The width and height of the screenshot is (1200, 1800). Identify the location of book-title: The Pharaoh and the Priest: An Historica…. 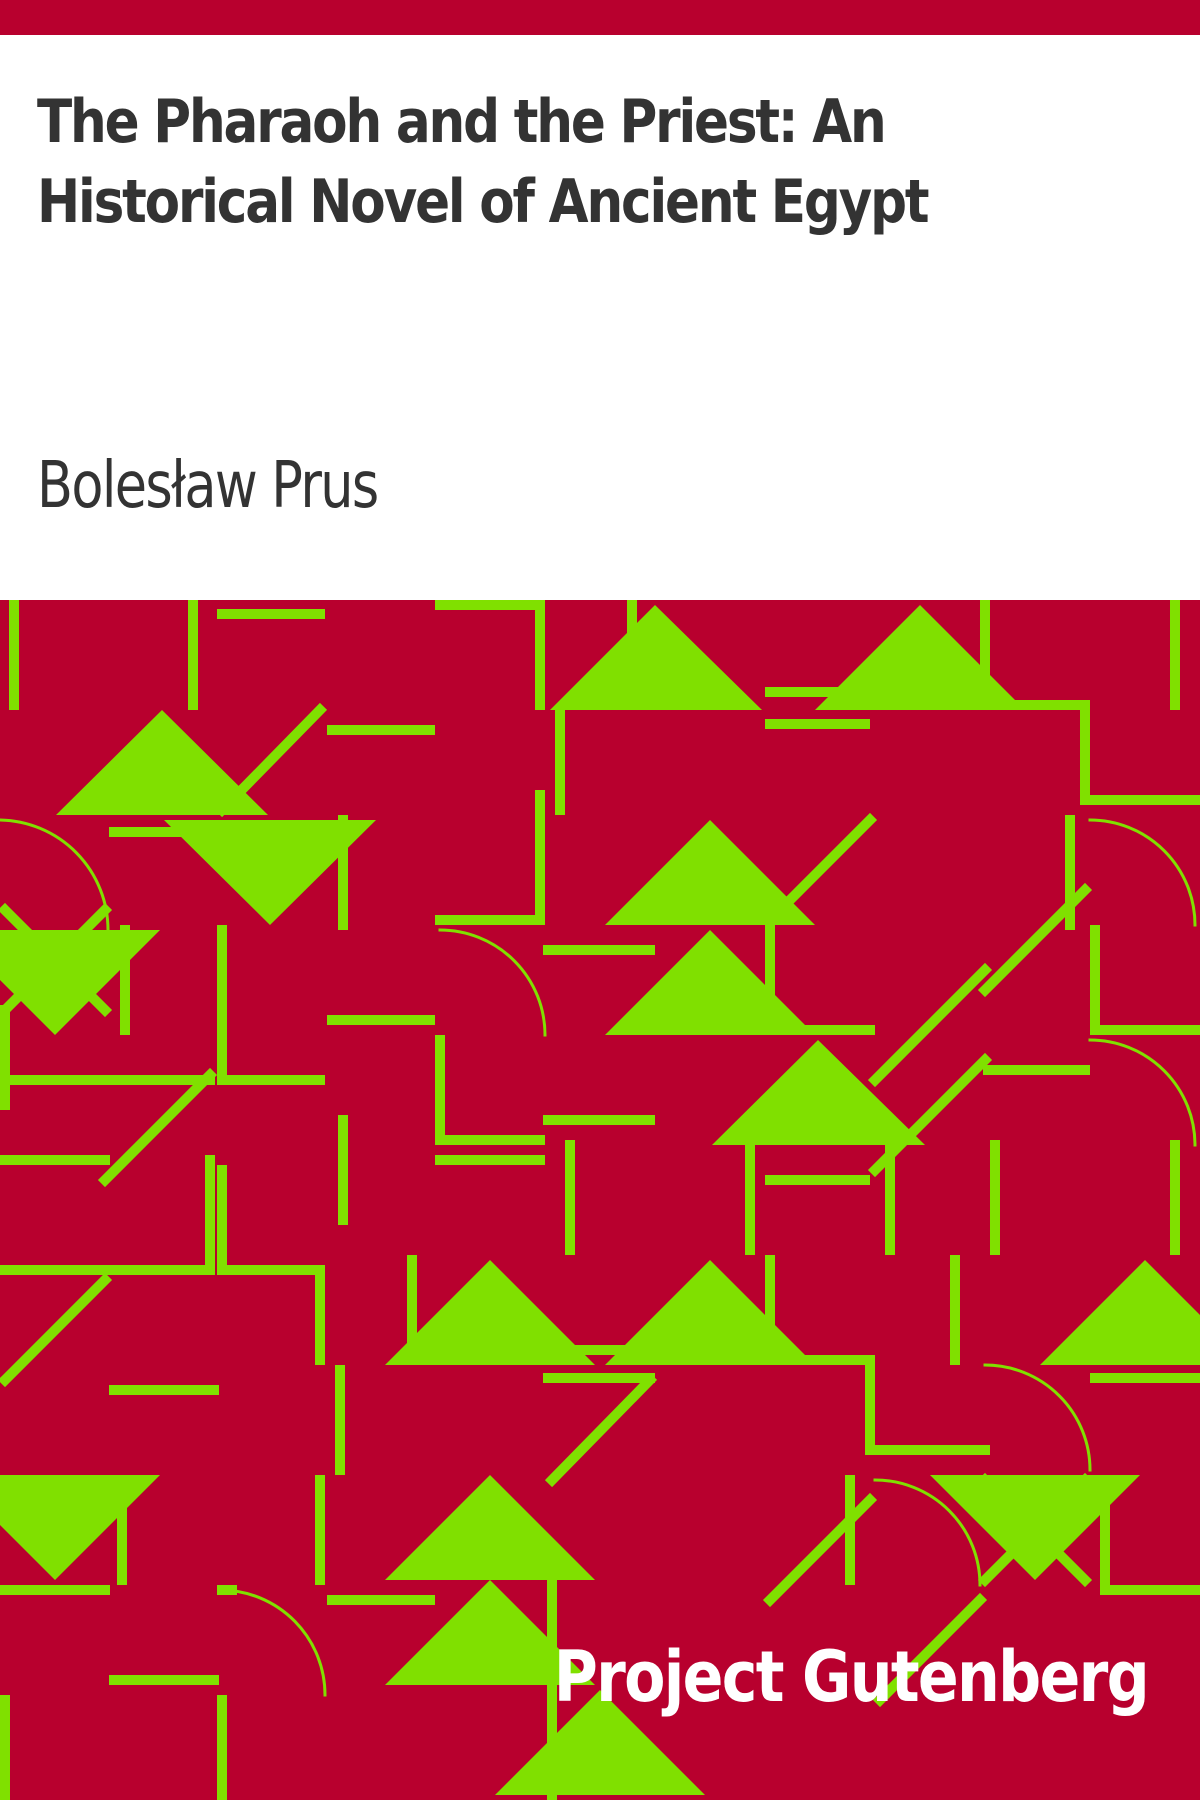
(483, 162).